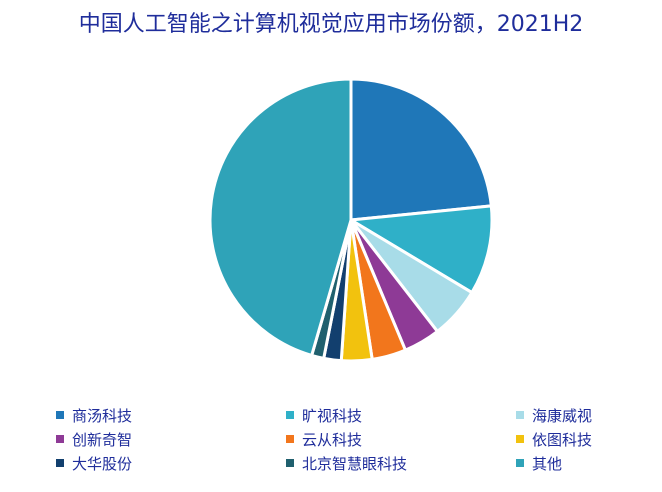 Image resolution: width=662 pixels, height=492 pixels. I want to click on legend-item: 其他, so click(586, 463).